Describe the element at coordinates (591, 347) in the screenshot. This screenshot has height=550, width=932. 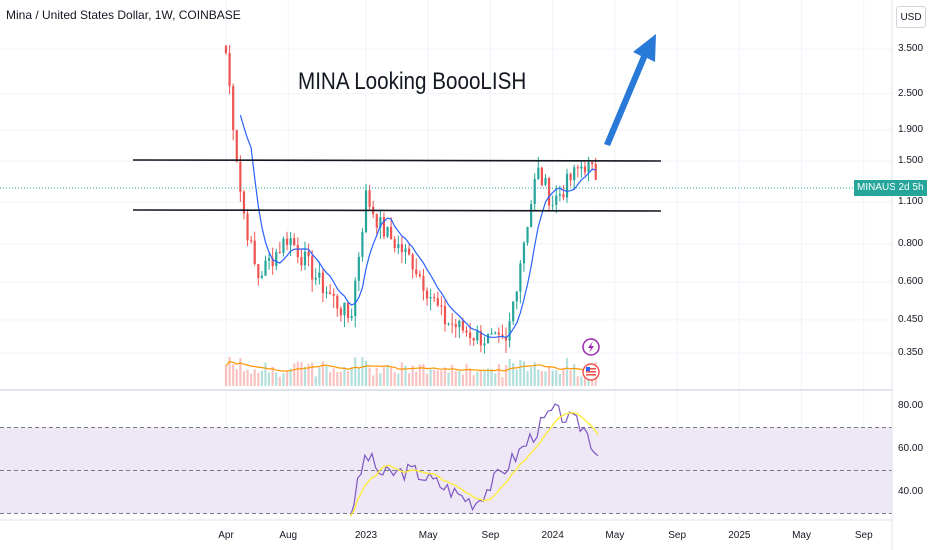
I see `lightning-icon` at that location.